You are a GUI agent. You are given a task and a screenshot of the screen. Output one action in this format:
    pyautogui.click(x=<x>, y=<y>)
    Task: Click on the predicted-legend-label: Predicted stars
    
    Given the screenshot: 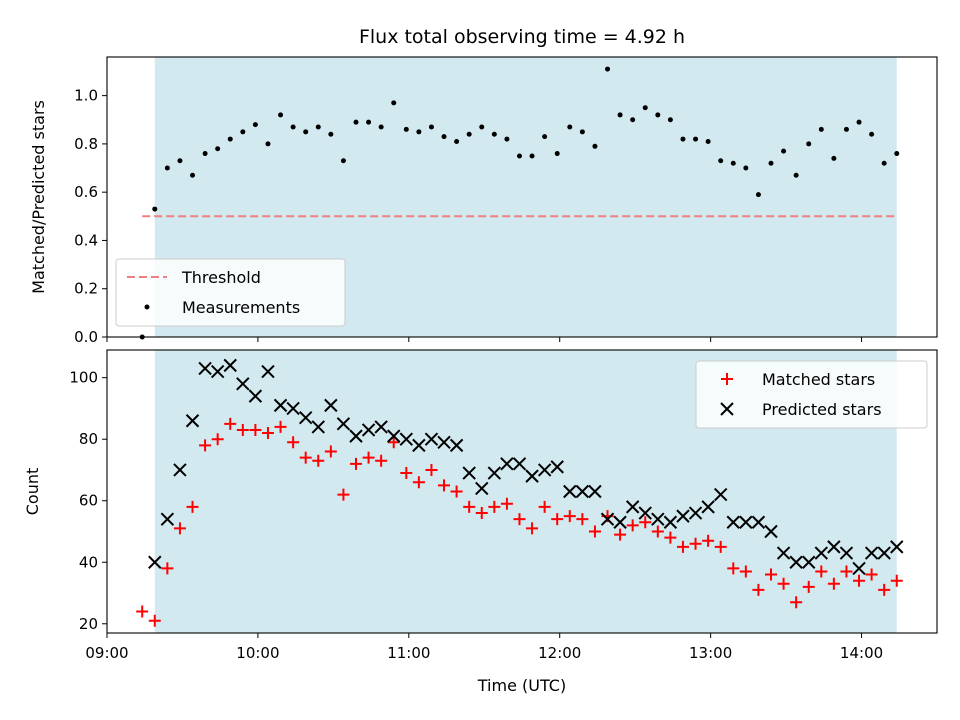 What is the action you would take?
    pyautogui.click(x=822, y=409)
    